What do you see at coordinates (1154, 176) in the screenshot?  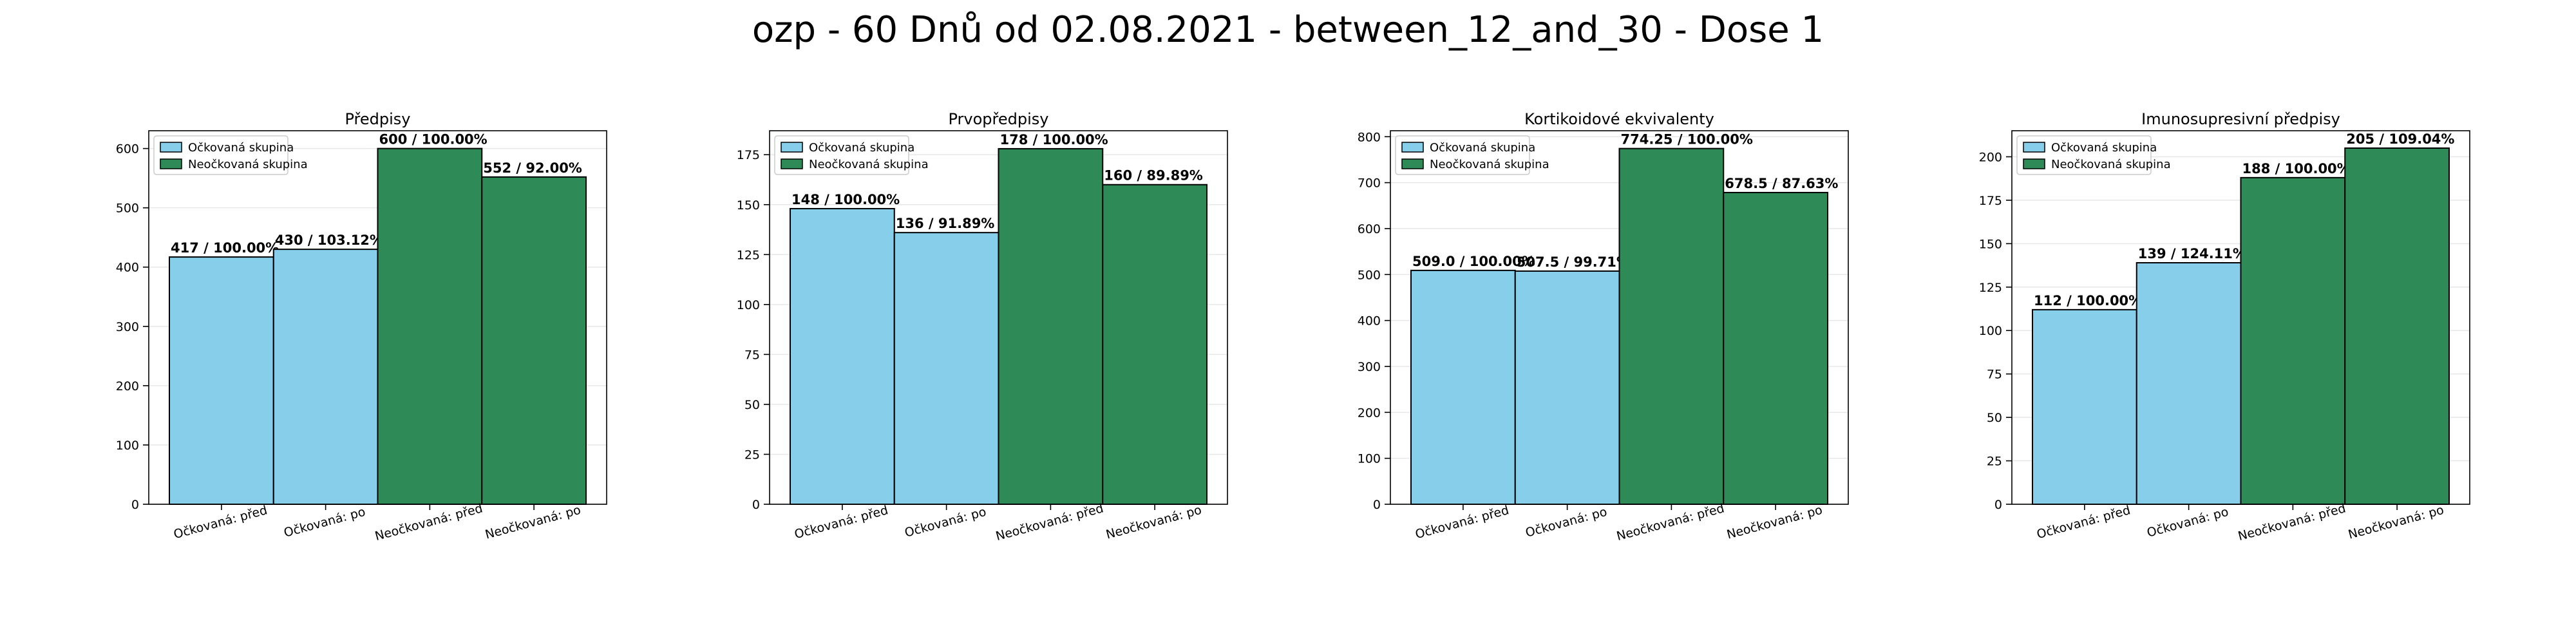 I see `bar-label: 160 / 89.89%` at bounding box center [1154, 176].